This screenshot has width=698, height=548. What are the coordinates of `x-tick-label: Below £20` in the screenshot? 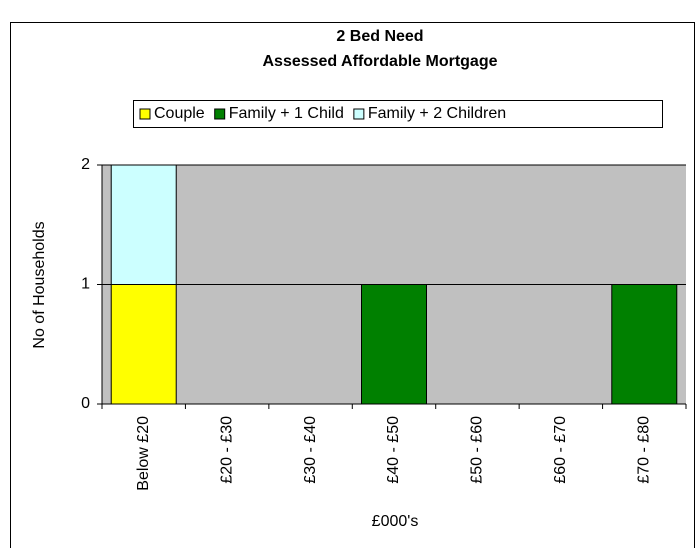 It's located at (143, 453).